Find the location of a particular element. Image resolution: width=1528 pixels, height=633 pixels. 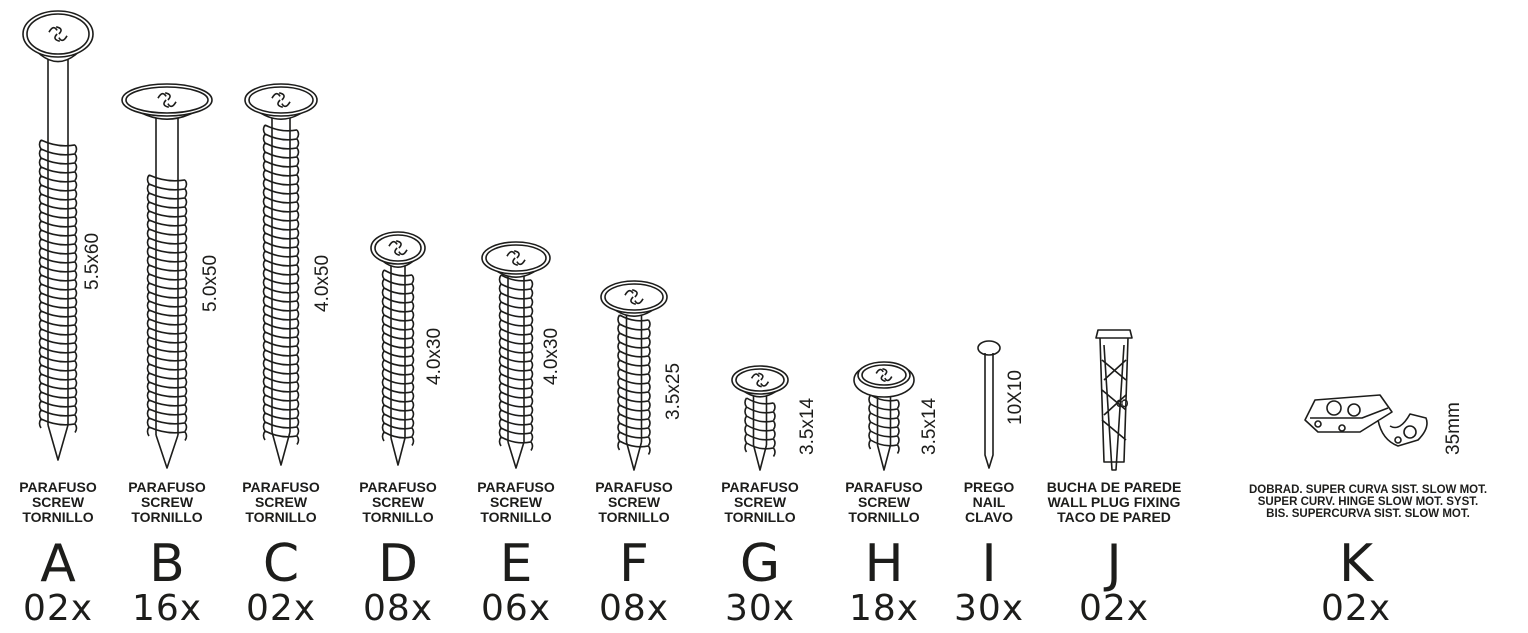

item-letter: E is located at coordinates (516, 564).